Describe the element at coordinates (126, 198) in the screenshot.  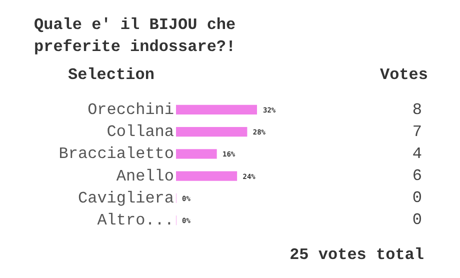
I see `y-tick-label: Cavigliera` at that location.